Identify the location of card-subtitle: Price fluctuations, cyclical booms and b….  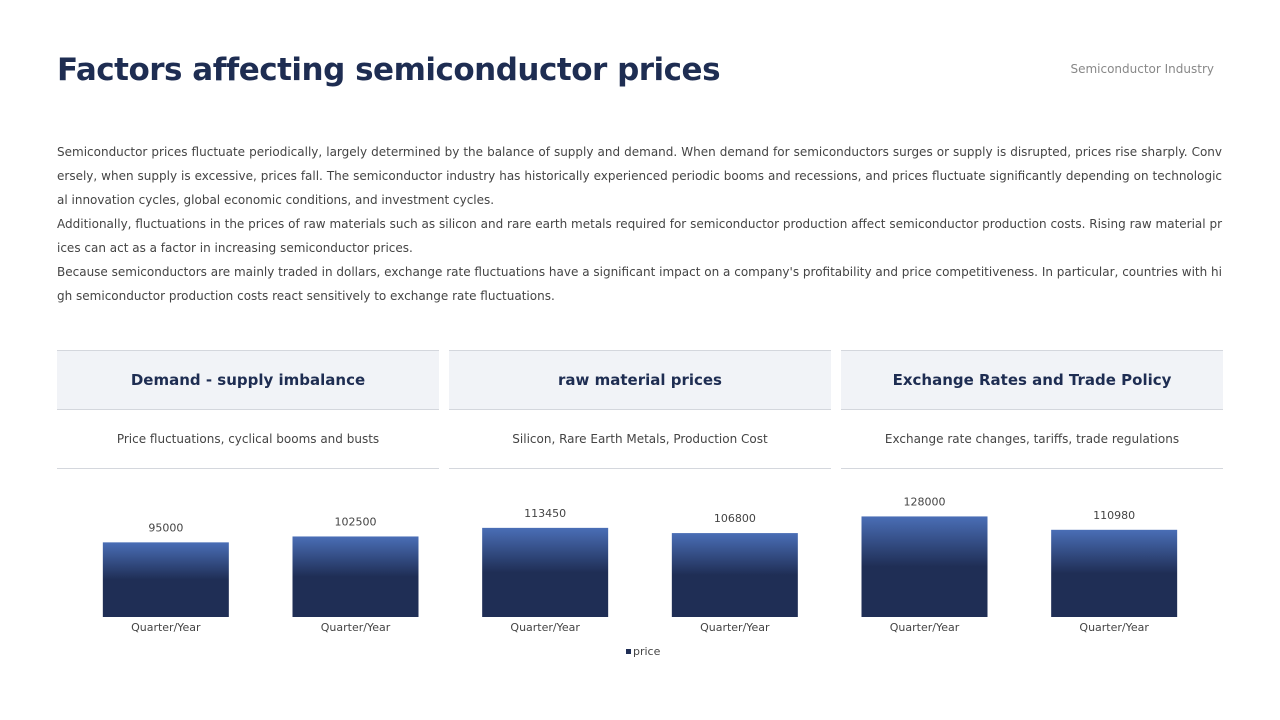
(248, 439).